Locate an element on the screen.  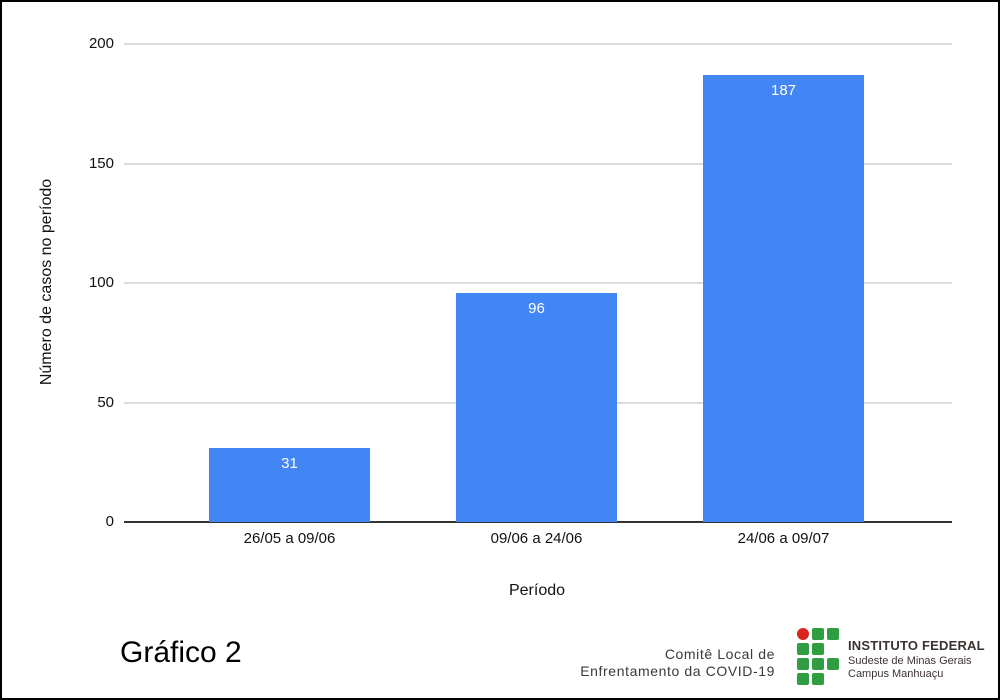
credit-line-1: Comitê Local de is located at coordinates (719, 654).